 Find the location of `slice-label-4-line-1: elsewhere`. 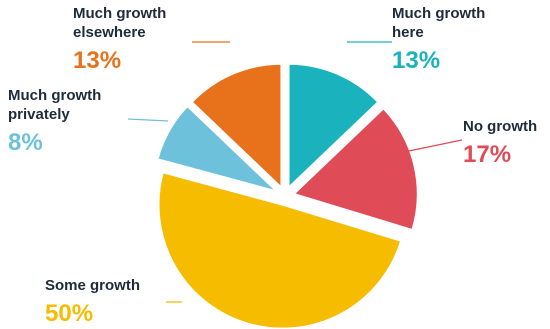

slice-label-4-line-1: elsewhere is located at coordinates (109, 32).